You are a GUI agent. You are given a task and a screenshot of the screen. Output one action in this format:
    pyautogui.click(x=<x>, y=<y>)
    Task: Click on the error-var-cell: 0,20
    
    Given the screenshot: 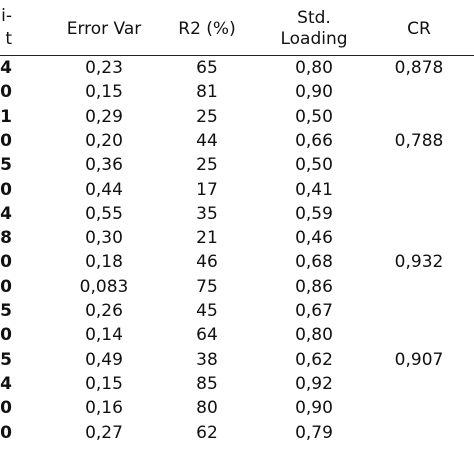 What is the action you would take?
    pyautogui.click(x=104, y=141)
    